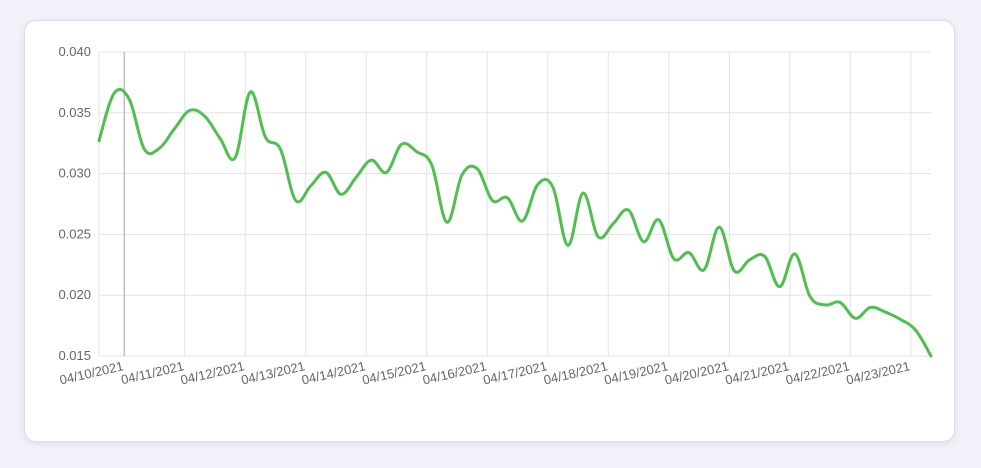  What do you see at coordinates (74, 355) in the screenshot?
I see `y-tick-label: 0.015` at bounding box center [74, 355].